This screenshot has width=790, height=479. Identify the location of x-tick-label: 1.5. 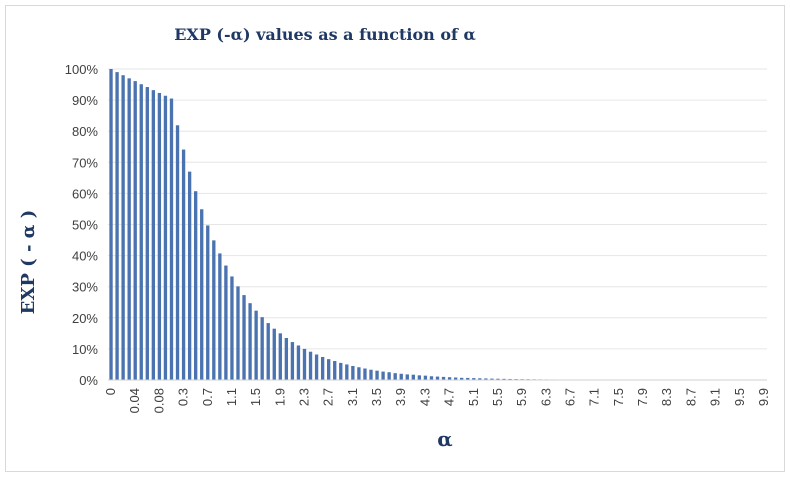
(255, 397).